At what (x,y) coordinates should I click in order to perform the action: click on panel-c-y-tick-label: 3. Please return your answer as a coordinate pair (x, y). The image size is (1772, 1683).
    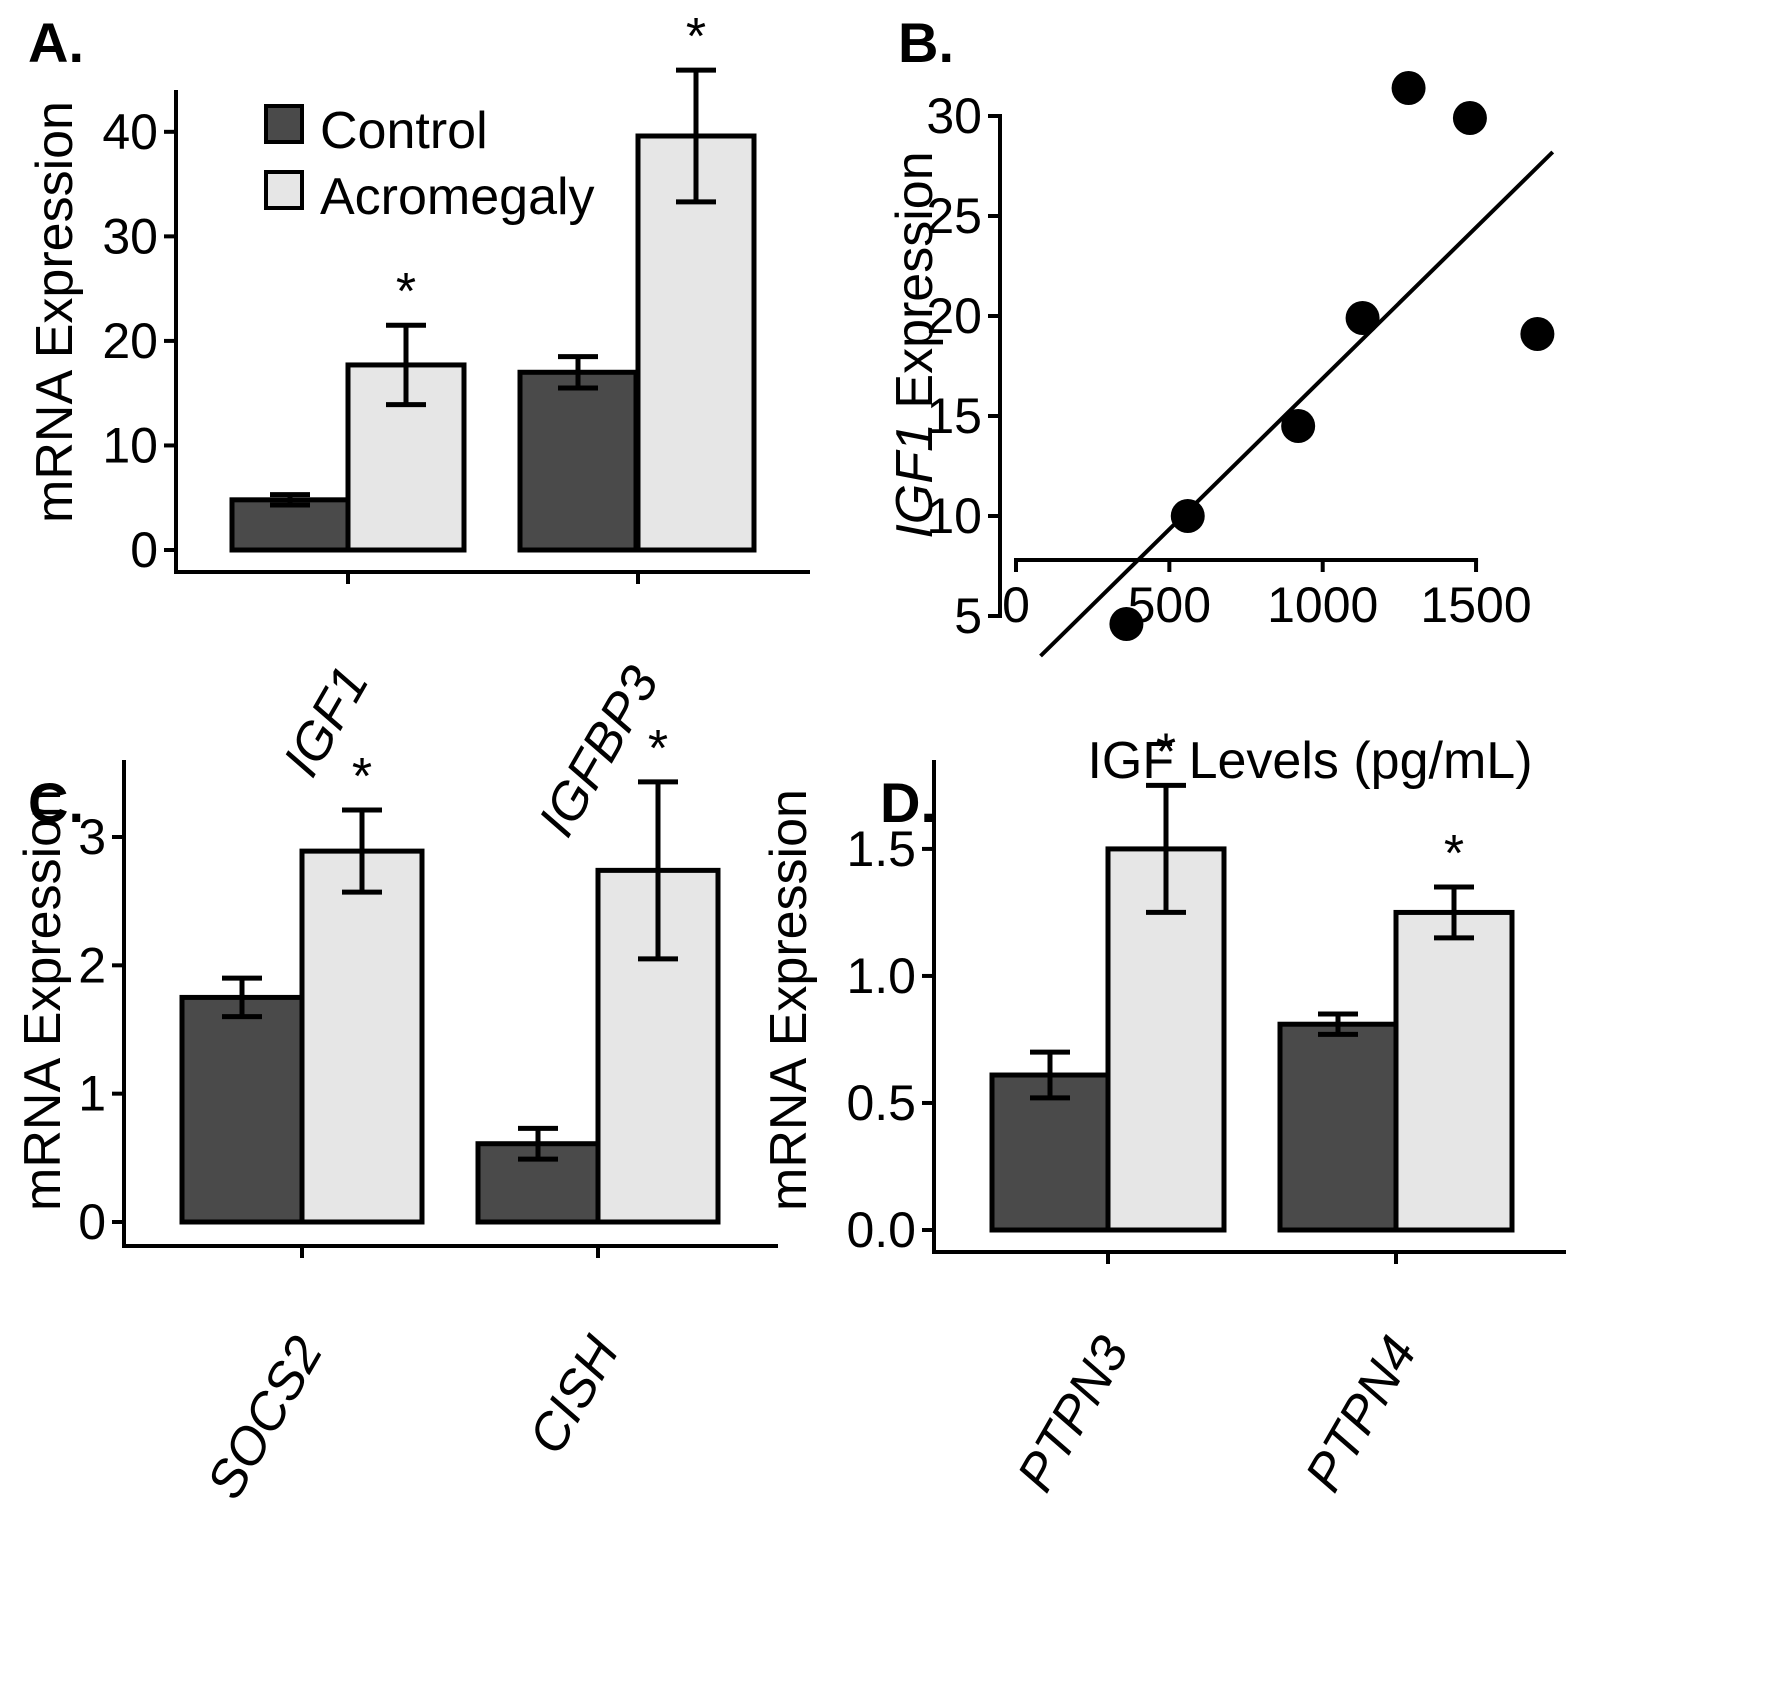
    Looking at the image, I should click on (92, 837).